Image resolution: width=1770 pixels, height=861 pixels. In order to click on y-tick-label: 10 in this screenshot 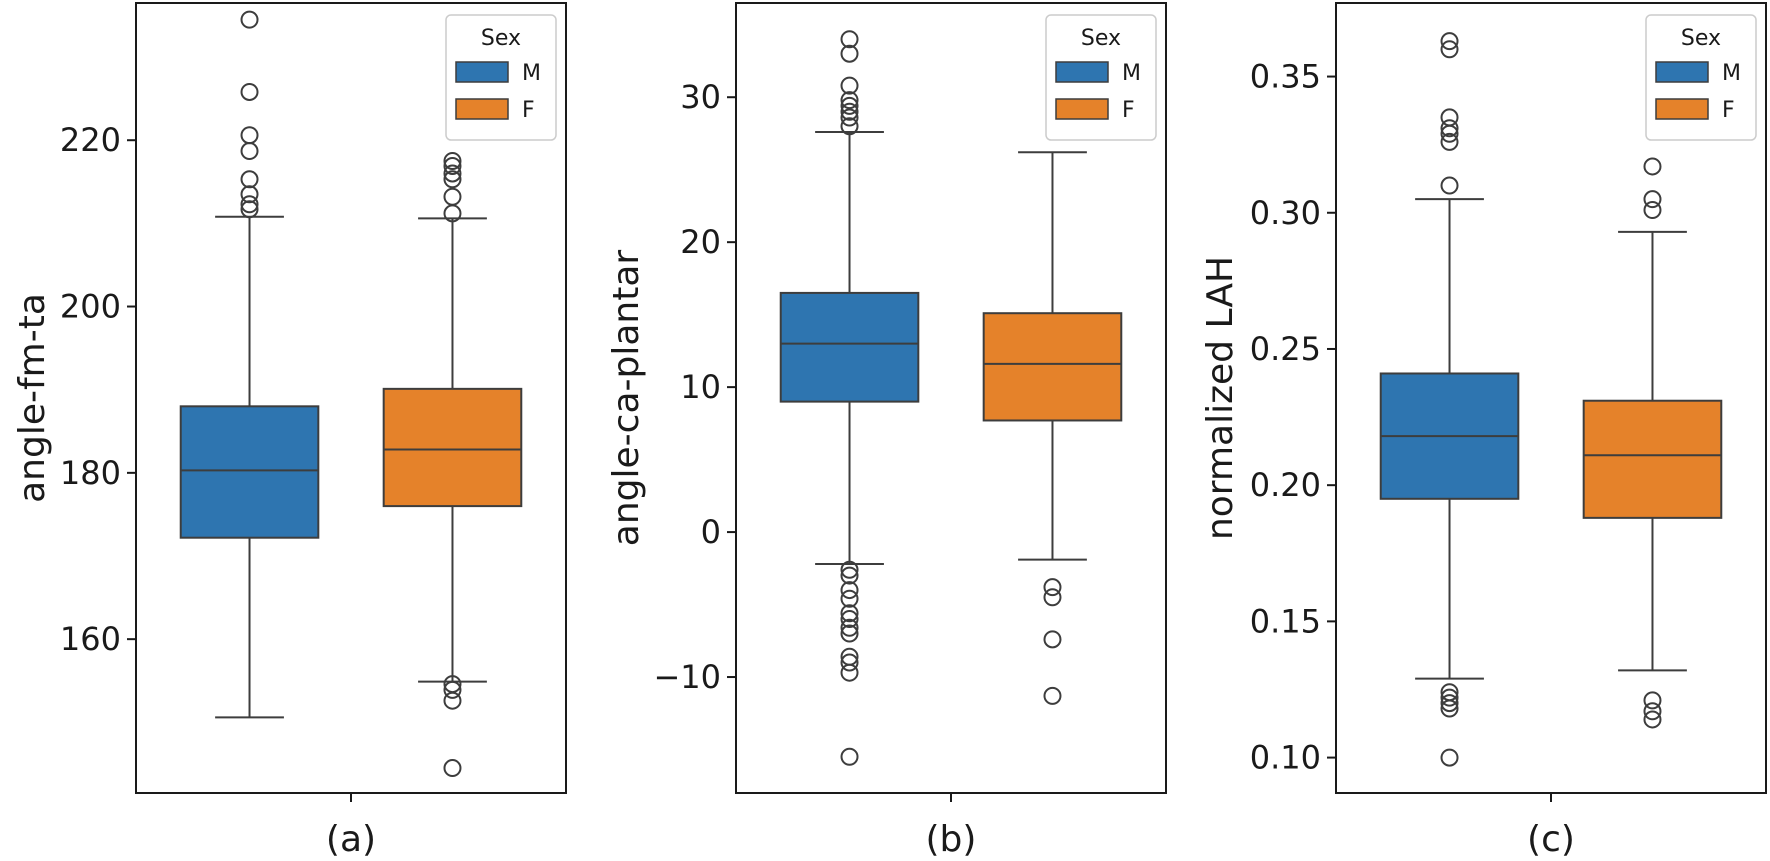, I will do `click(700, 387)`.